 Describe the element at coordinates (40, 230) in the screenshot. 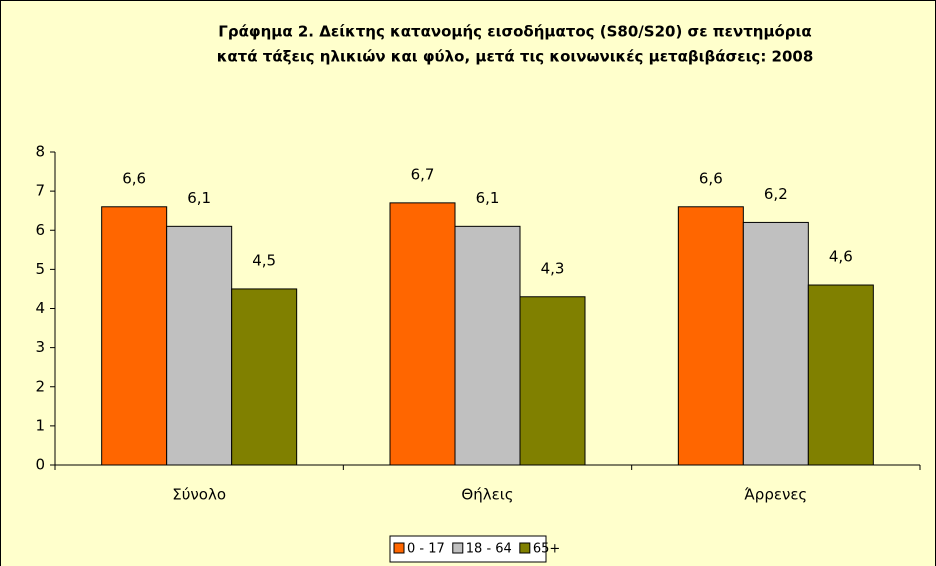

I see `y-tick-label: 6` at that location.